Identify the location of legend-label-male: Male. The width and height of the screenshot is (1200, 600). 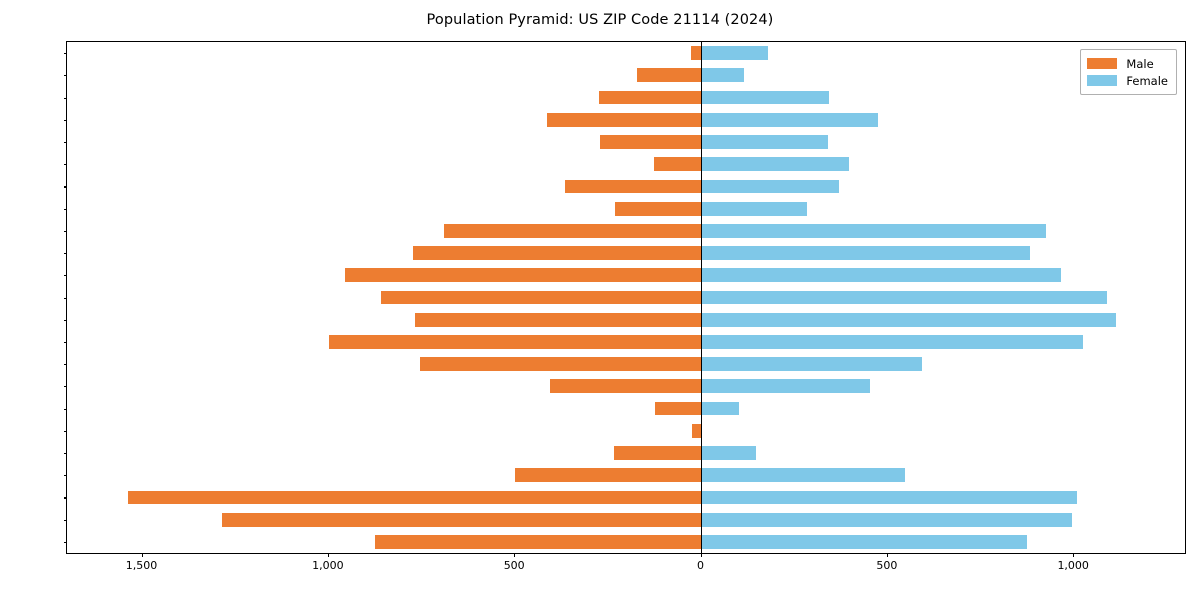
(1140, 63).